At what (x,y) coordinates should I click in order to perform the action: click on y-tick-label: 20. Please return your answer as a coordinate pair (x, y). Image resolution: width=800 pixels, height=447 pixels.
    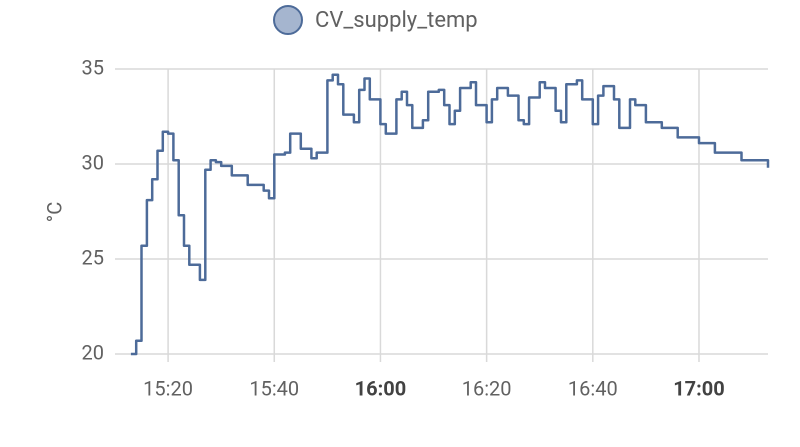
    Looking at the image, I should click on (93, 352).